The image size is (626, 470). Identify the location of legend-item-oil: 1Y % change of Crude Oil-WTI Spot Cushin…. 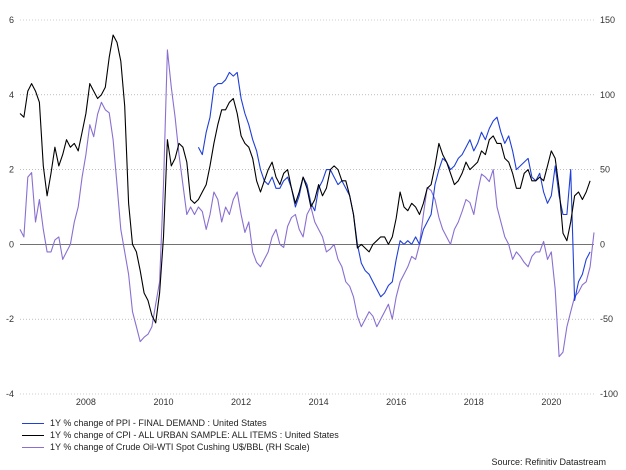
(180, 447).